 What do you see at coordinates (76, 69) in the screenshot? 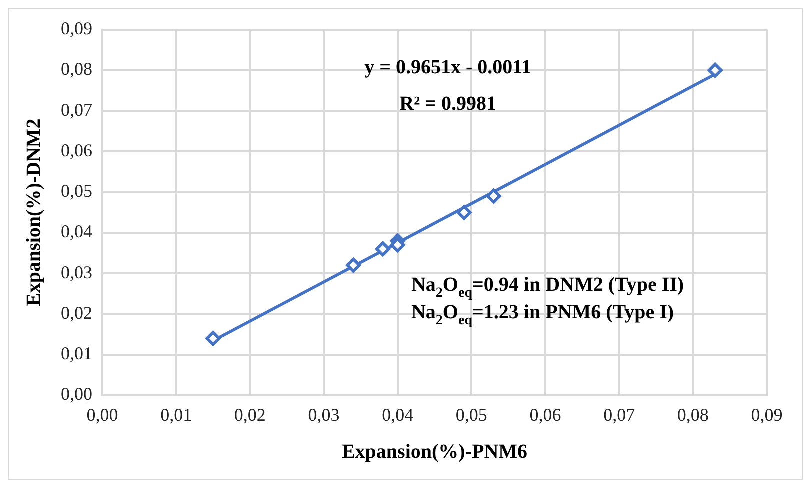
I see `y-tick-label: 0,08` at bounding box center [76, 69].